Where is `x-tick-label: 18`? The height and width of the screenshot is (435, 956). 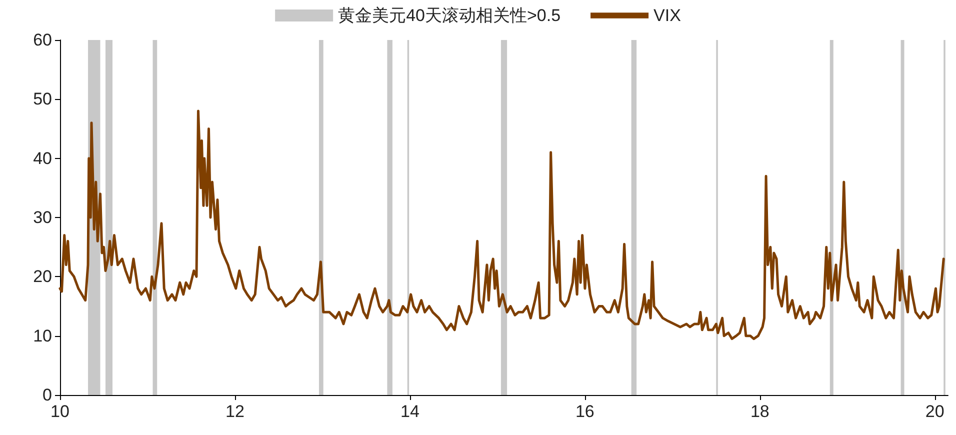 x-tick-label: 18 is located at coordinates (760, 411).